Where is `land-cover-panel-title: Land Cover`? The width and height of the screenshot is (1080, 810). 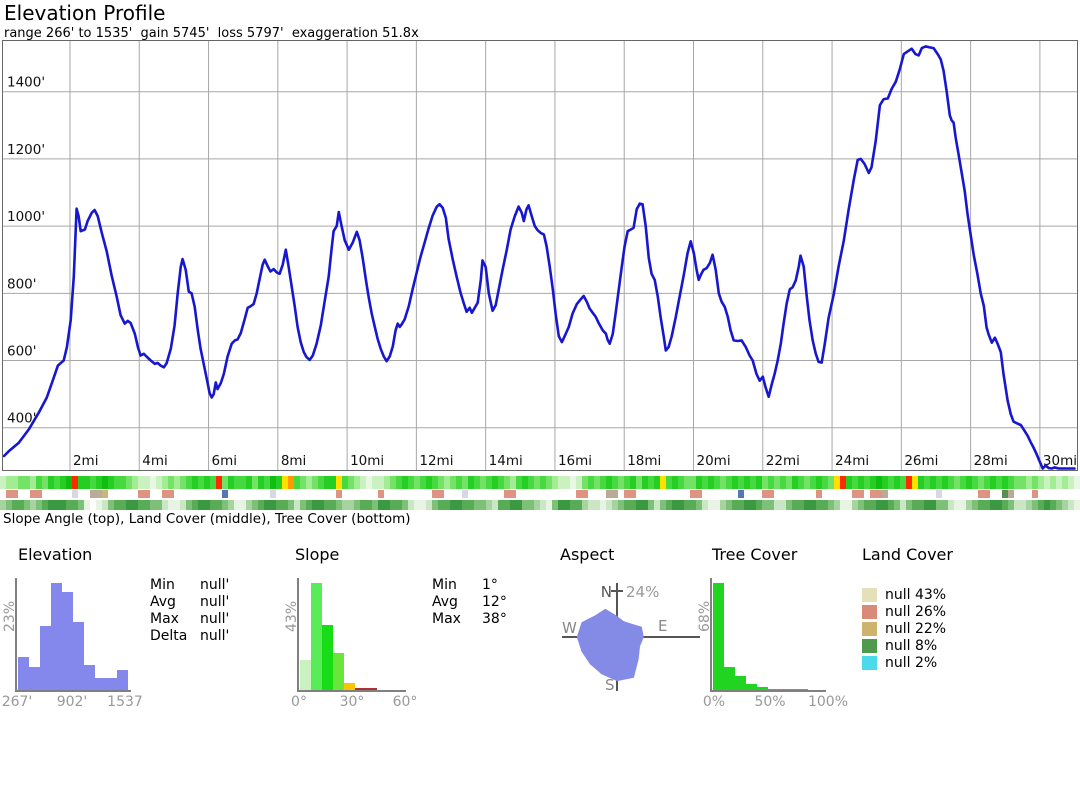
land-cover-panel-title: Land Cover is located at coordinates (907, 554).